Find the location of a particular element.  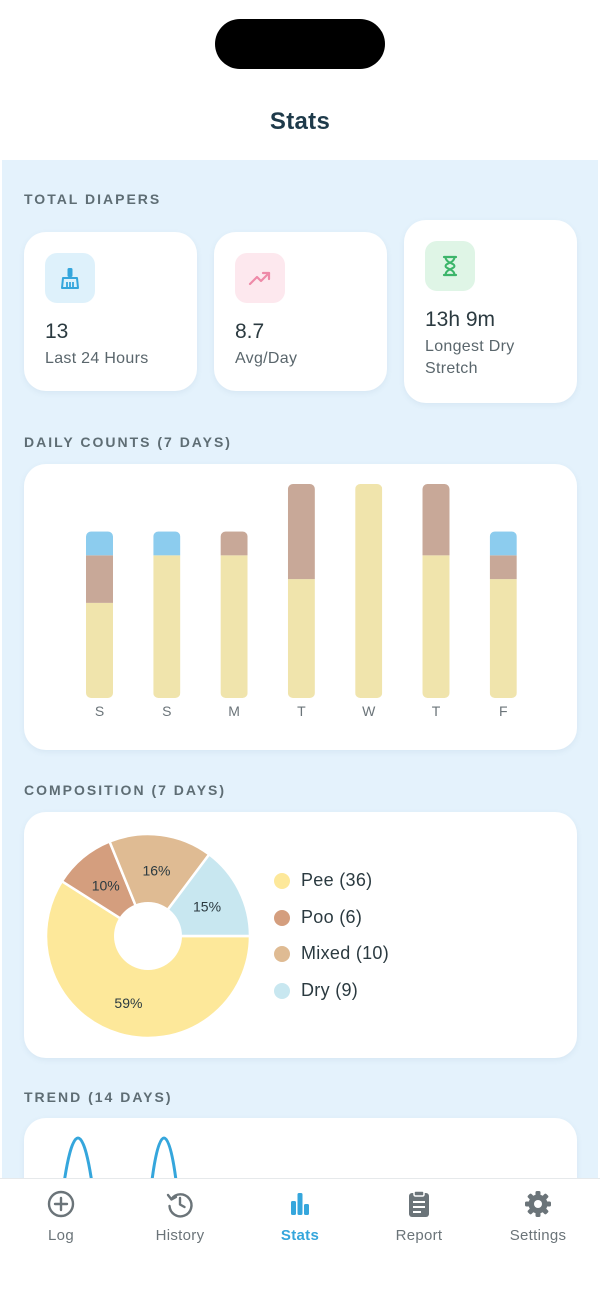

stat-card-longest-dry: 13h 9m Longest Dry Stretch is located at coordinates (490, 311).